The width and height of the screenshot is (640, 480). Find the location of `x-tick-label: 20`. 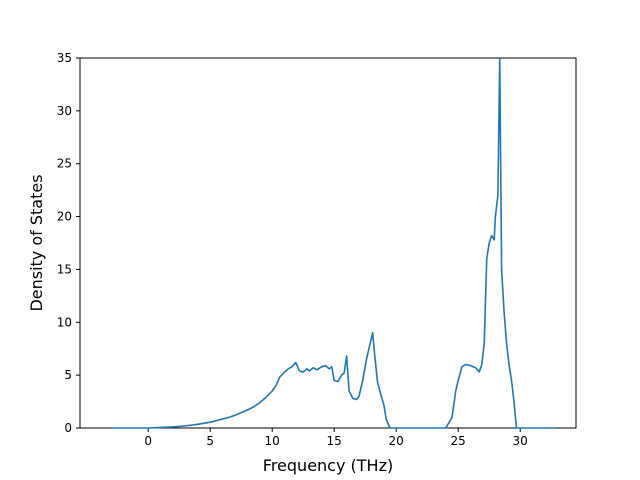

x-tick-label: 20 is located at coordinates (396, 441).